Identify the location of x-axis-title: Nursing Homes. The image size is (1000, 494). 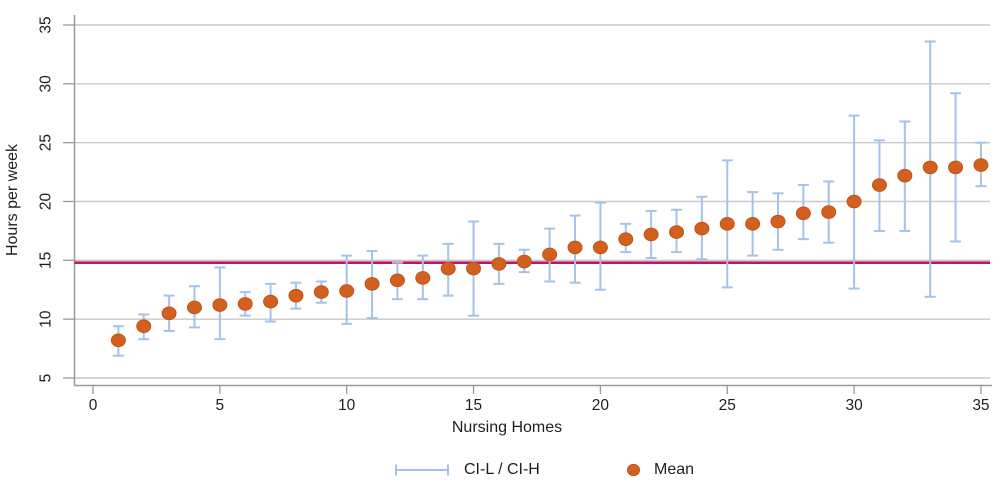
(507, 427).